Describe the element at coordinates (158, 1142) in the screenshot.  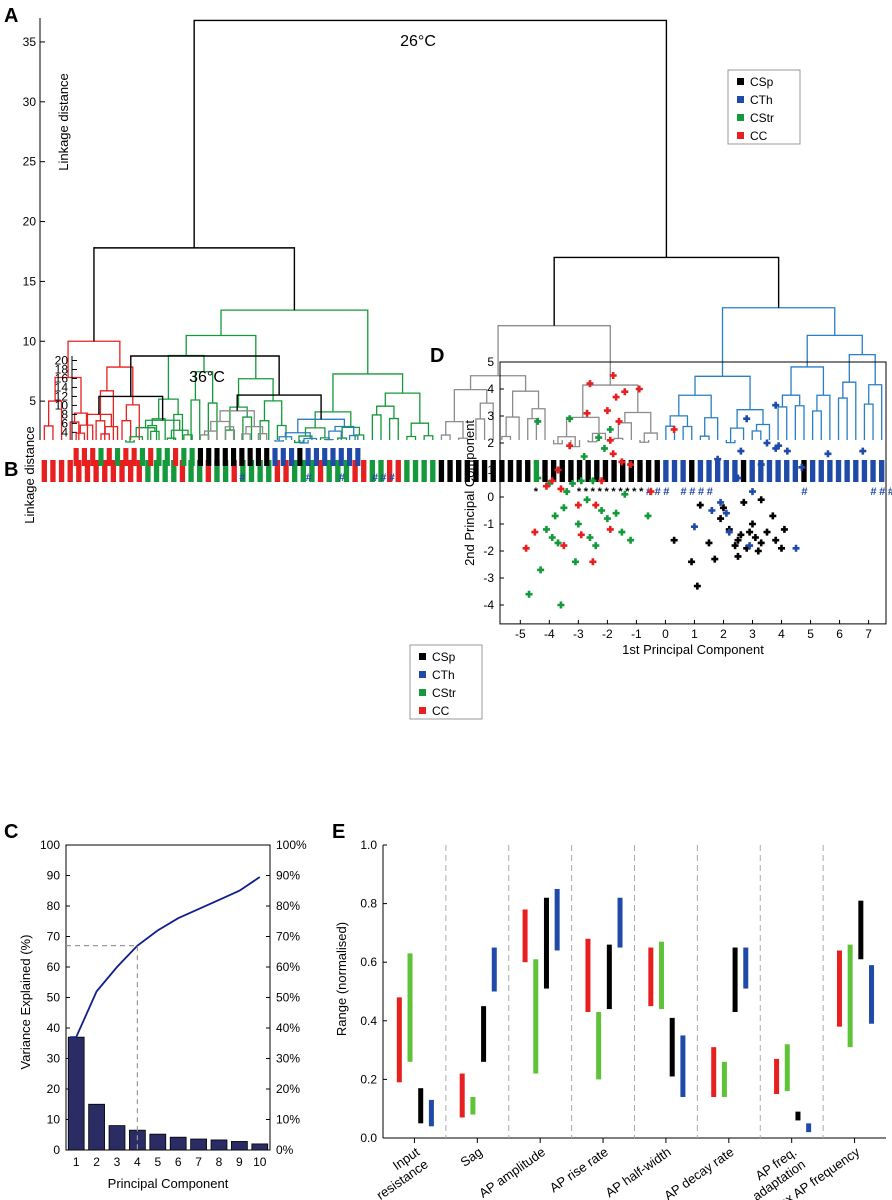
I see `bar-pc5` at that location.